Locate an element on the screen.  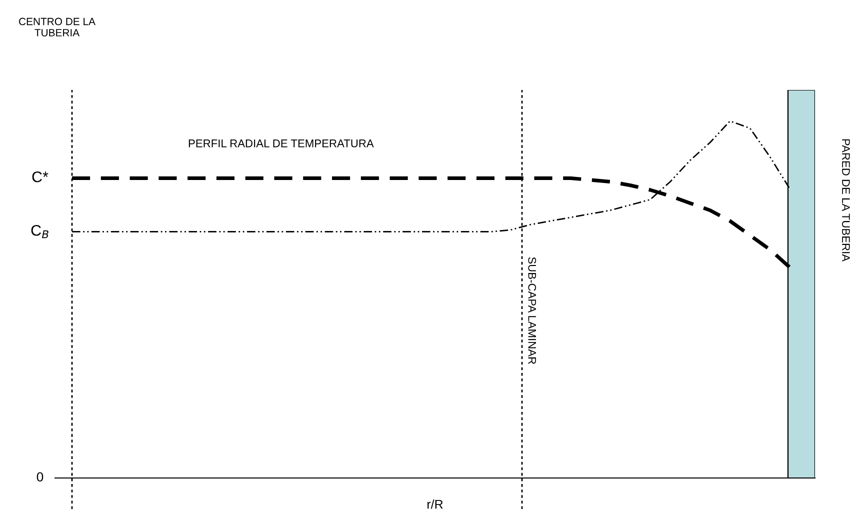
text: C* is located at coordinates (40, 176).